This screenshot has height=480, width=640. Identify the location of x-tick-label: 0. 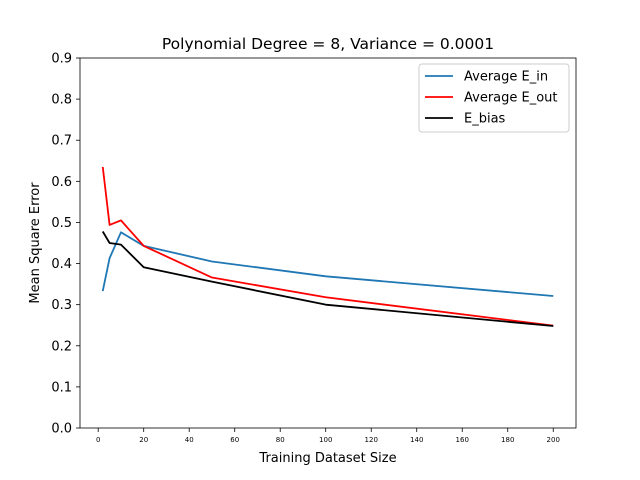
(98, 440).